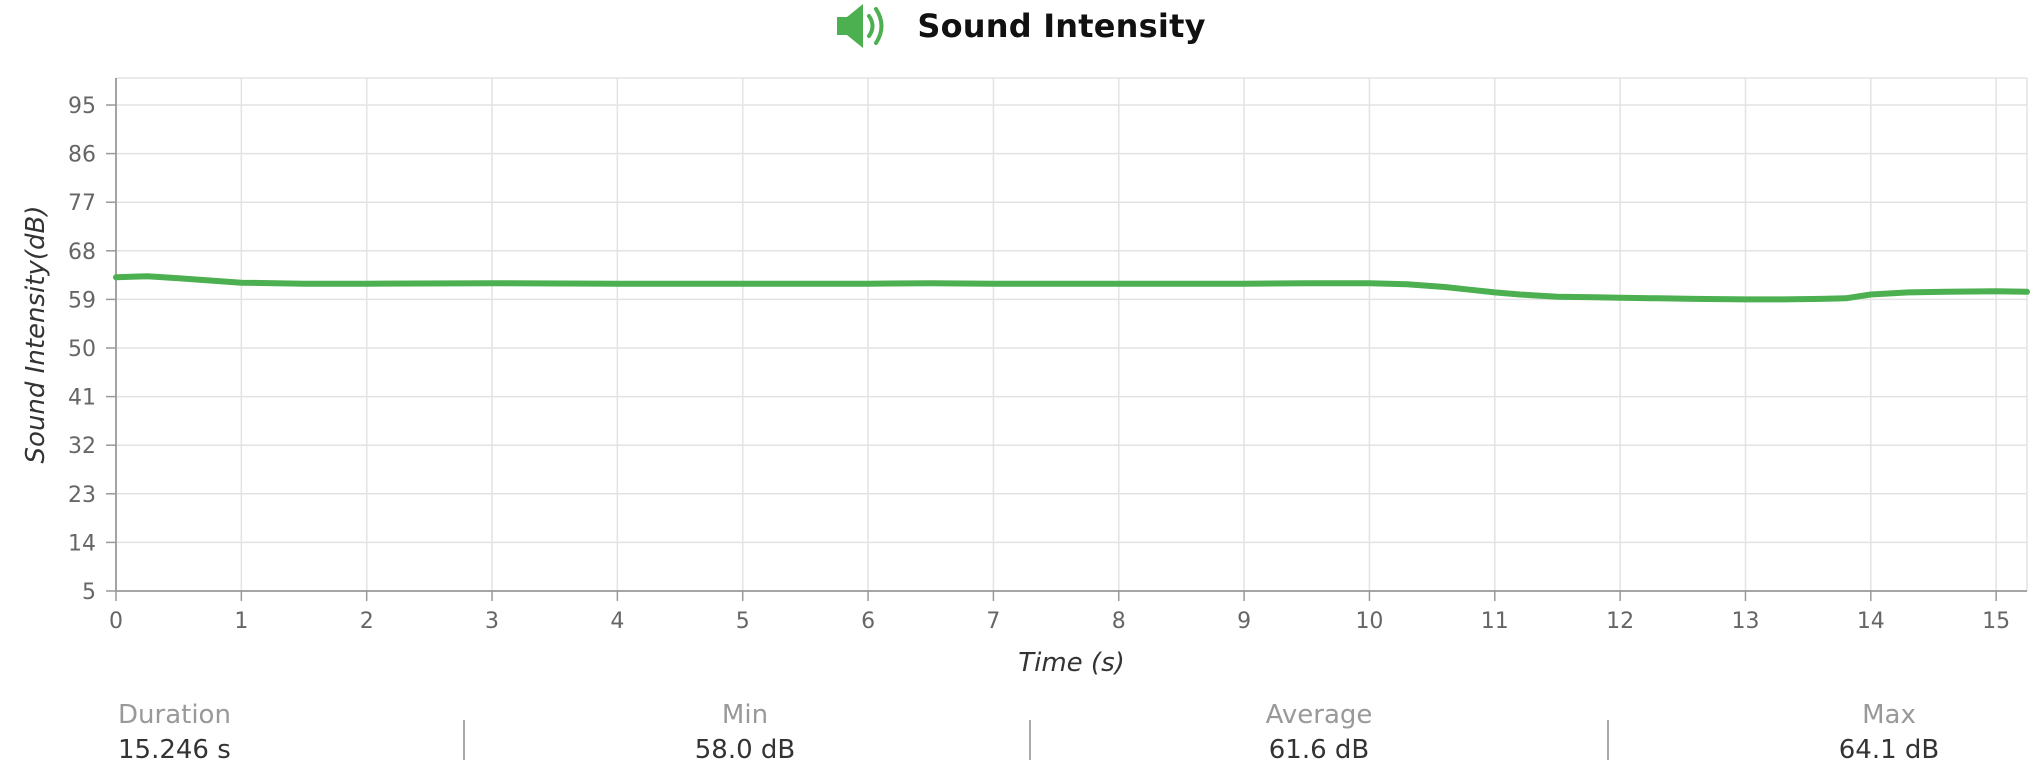 This screenshot has width=2039, height=782. What do you see at coordinates (82, 106) in the screenshot?
I see `y-tick-label: 95` at bounding box center [82, 106].